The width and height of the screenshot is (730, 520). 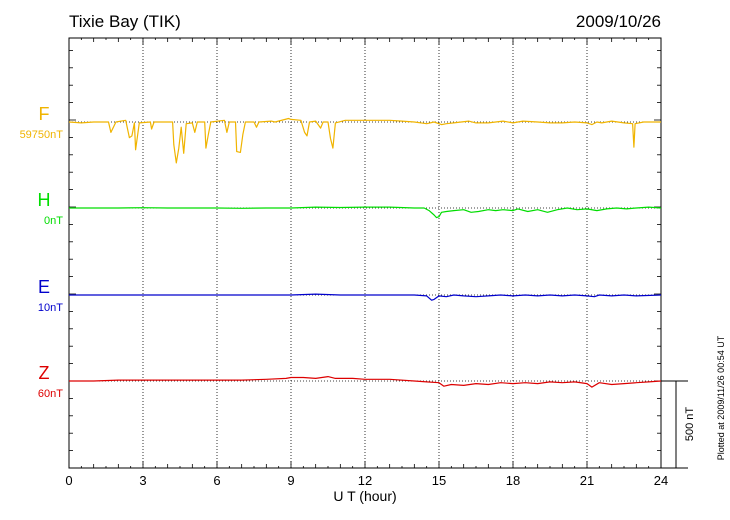 I want to click on trace-F, so click(x=364, y=140).